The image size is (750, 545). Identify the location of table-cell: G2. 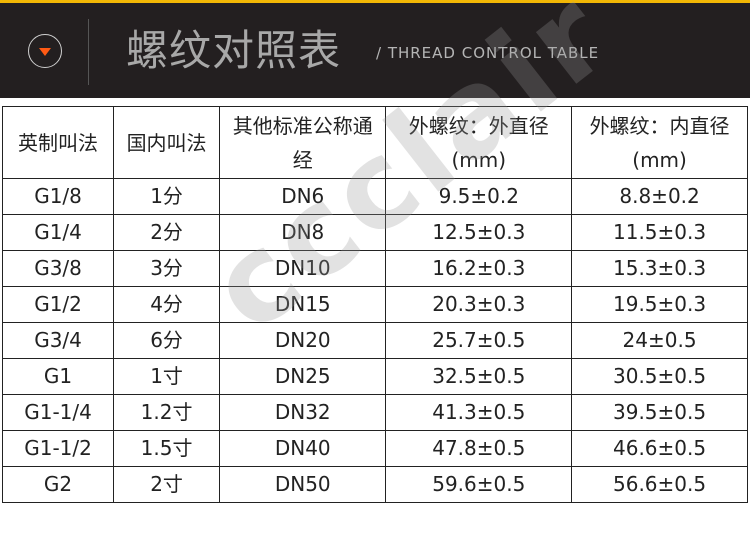
(58, 484).